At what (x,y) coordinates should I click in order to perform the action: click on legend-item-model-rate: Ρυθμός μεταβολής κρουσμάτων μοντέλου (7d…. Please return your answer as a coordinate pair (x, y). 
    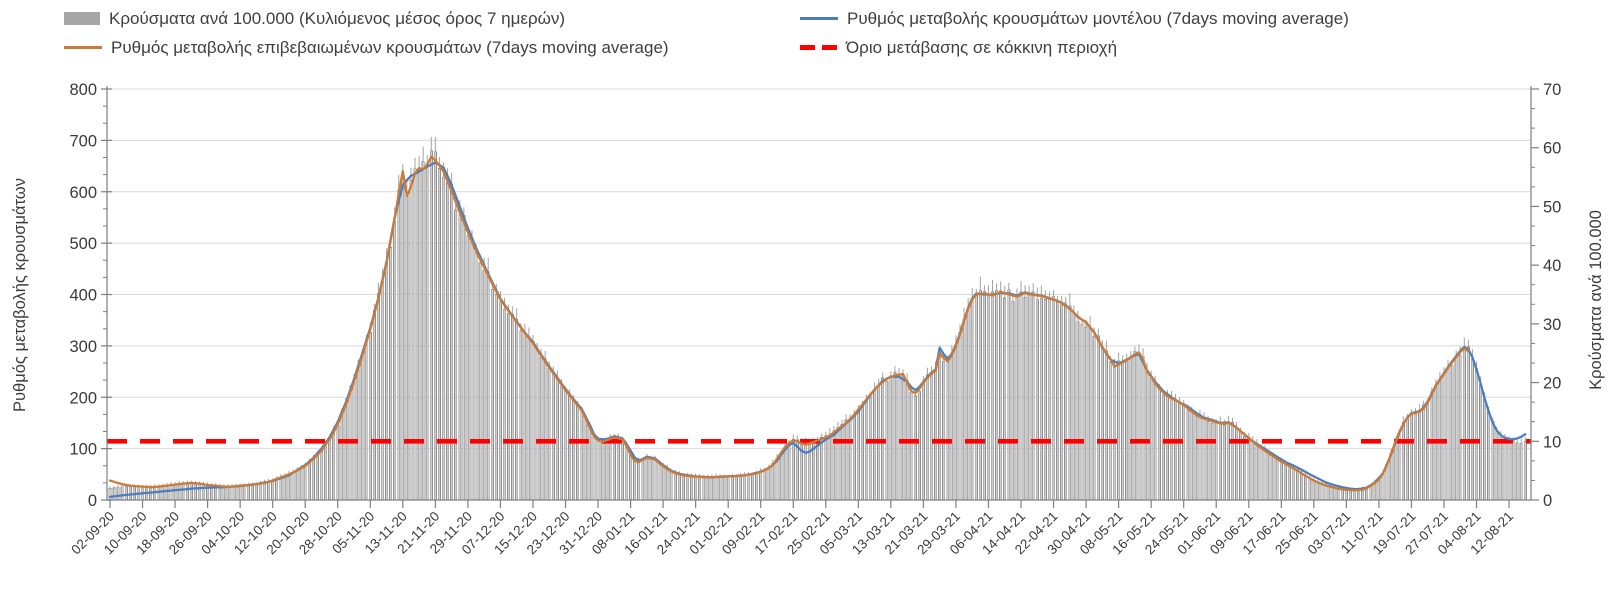
    Looking at the image, I should click on (1074, 18).